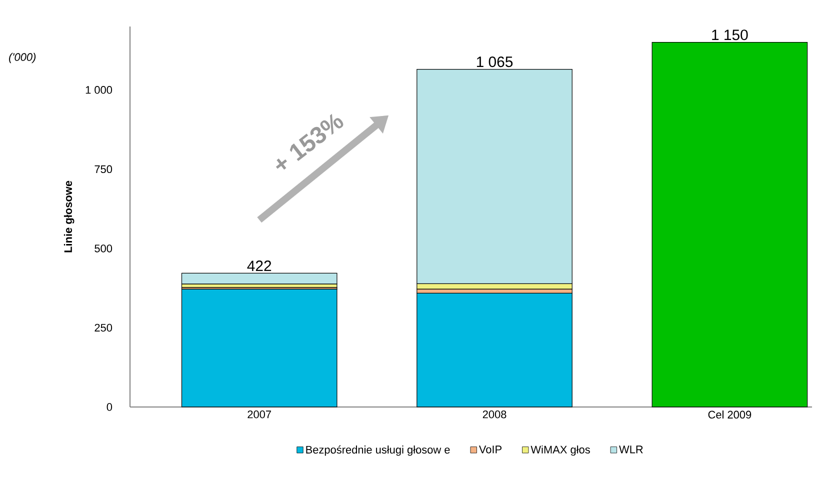 The height and width of the screenshot is (483, 825). I want to click on y-axis-title: Linie głosowe, so click(69, 216).